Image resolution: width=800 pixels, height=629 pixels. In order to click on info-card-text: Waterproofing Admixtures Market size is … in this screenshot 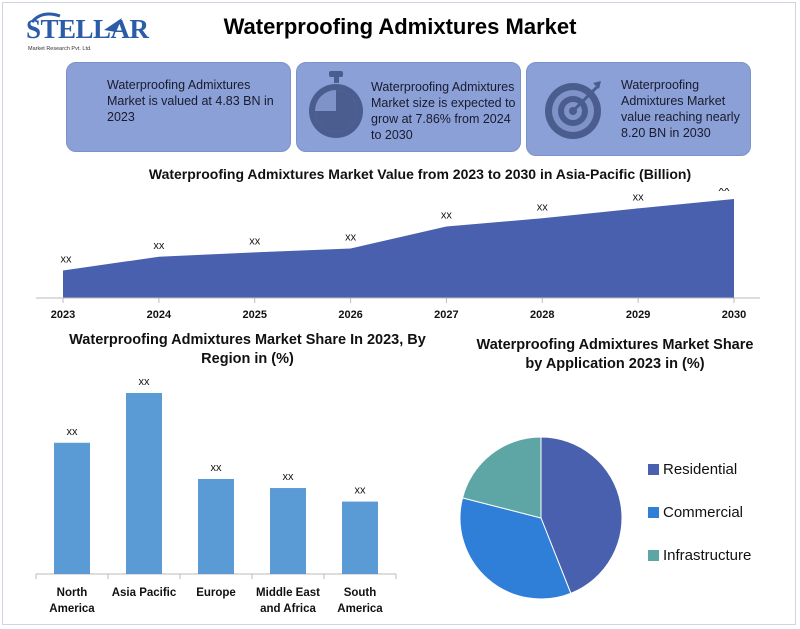, I will do `click(443, 111)`.